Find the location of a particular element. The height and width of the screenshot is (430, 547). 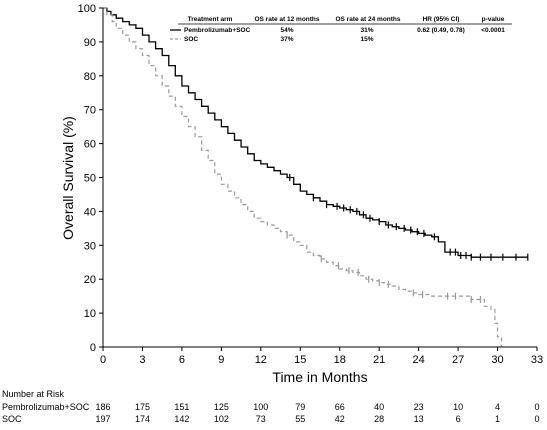

y-tick-label: 90 is located at coordinates (90, 43).